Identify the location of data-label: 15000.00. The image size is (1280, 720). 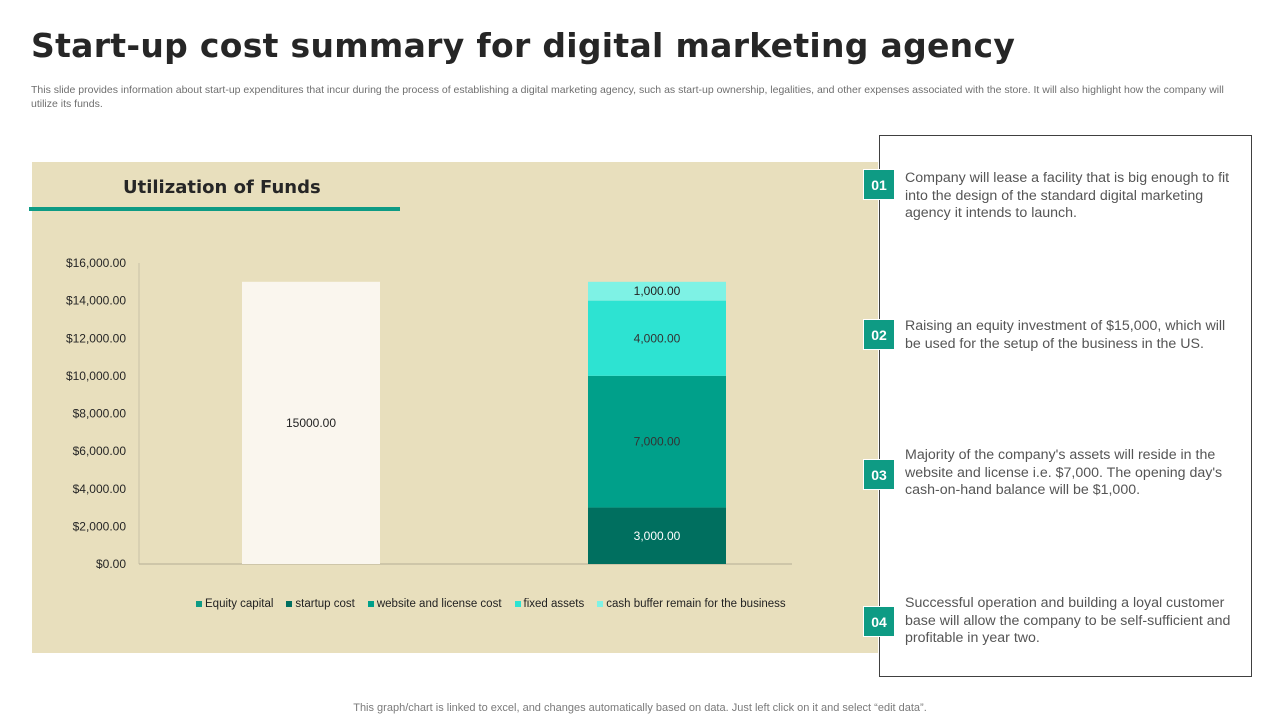
(311, 423).